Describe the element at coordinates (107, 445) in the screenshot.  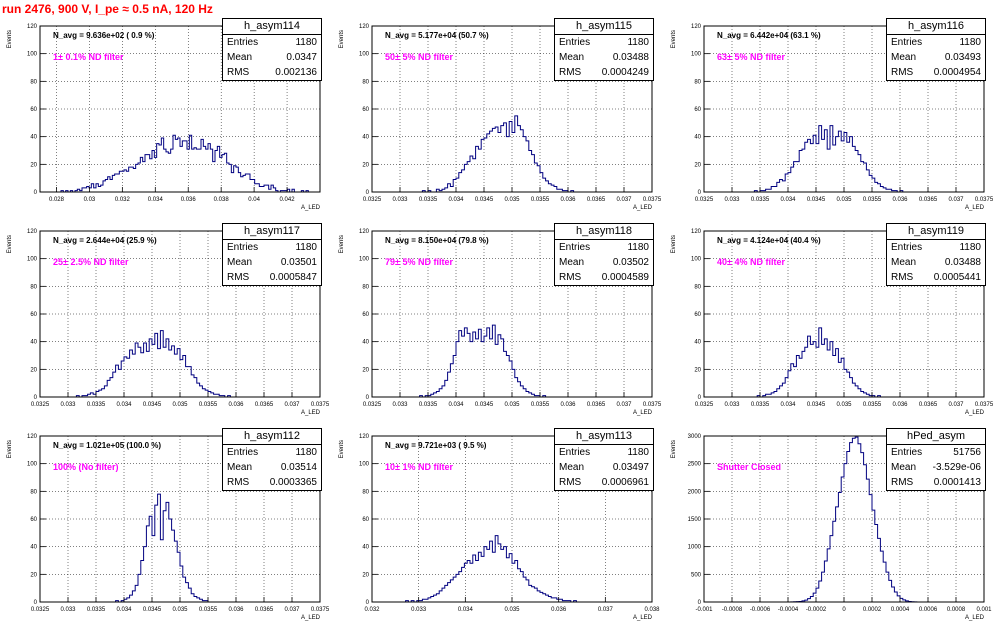
I see `navg-text: N_avg = 1.021e+05 (100.0 %)` at that location.